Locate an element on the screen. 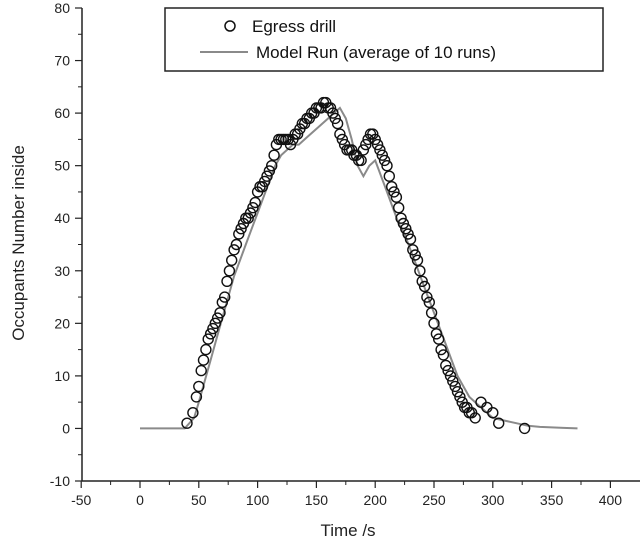 This screenshot has width=640, height=544. y-tick-label: 10 is located at coordinates (62, 376).